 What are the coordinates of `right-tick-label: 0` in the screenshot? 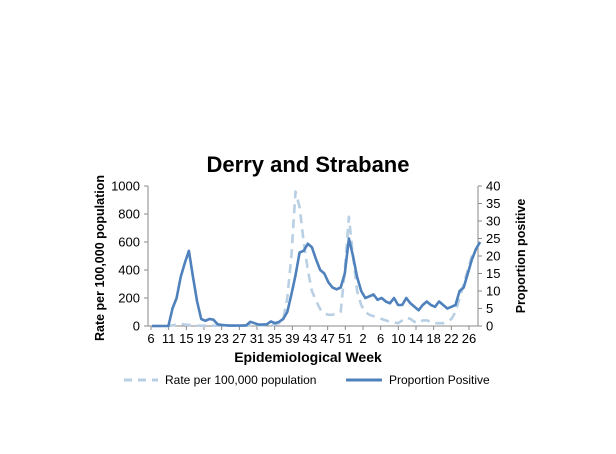 It's located at (489, 326).